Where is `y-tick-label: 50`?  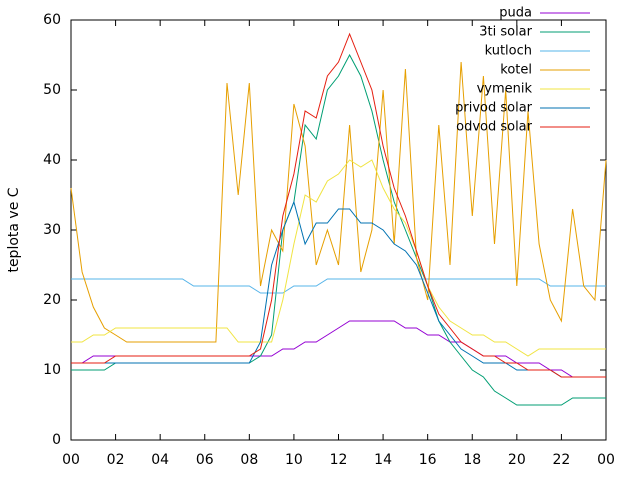
y-tick-label: 50 is located at coordinates (52, 90).